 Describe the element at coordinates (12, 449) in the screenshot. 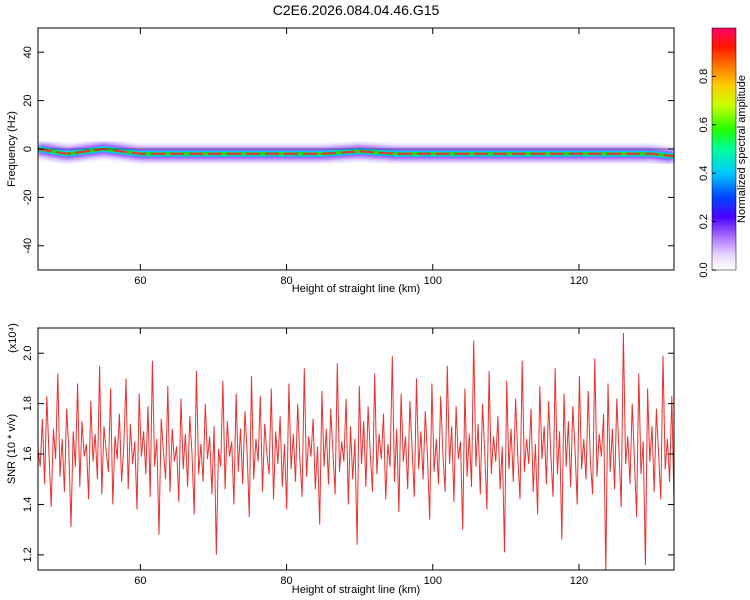

I see `snr-y-label: SNR (10 * v/v)` at that location.